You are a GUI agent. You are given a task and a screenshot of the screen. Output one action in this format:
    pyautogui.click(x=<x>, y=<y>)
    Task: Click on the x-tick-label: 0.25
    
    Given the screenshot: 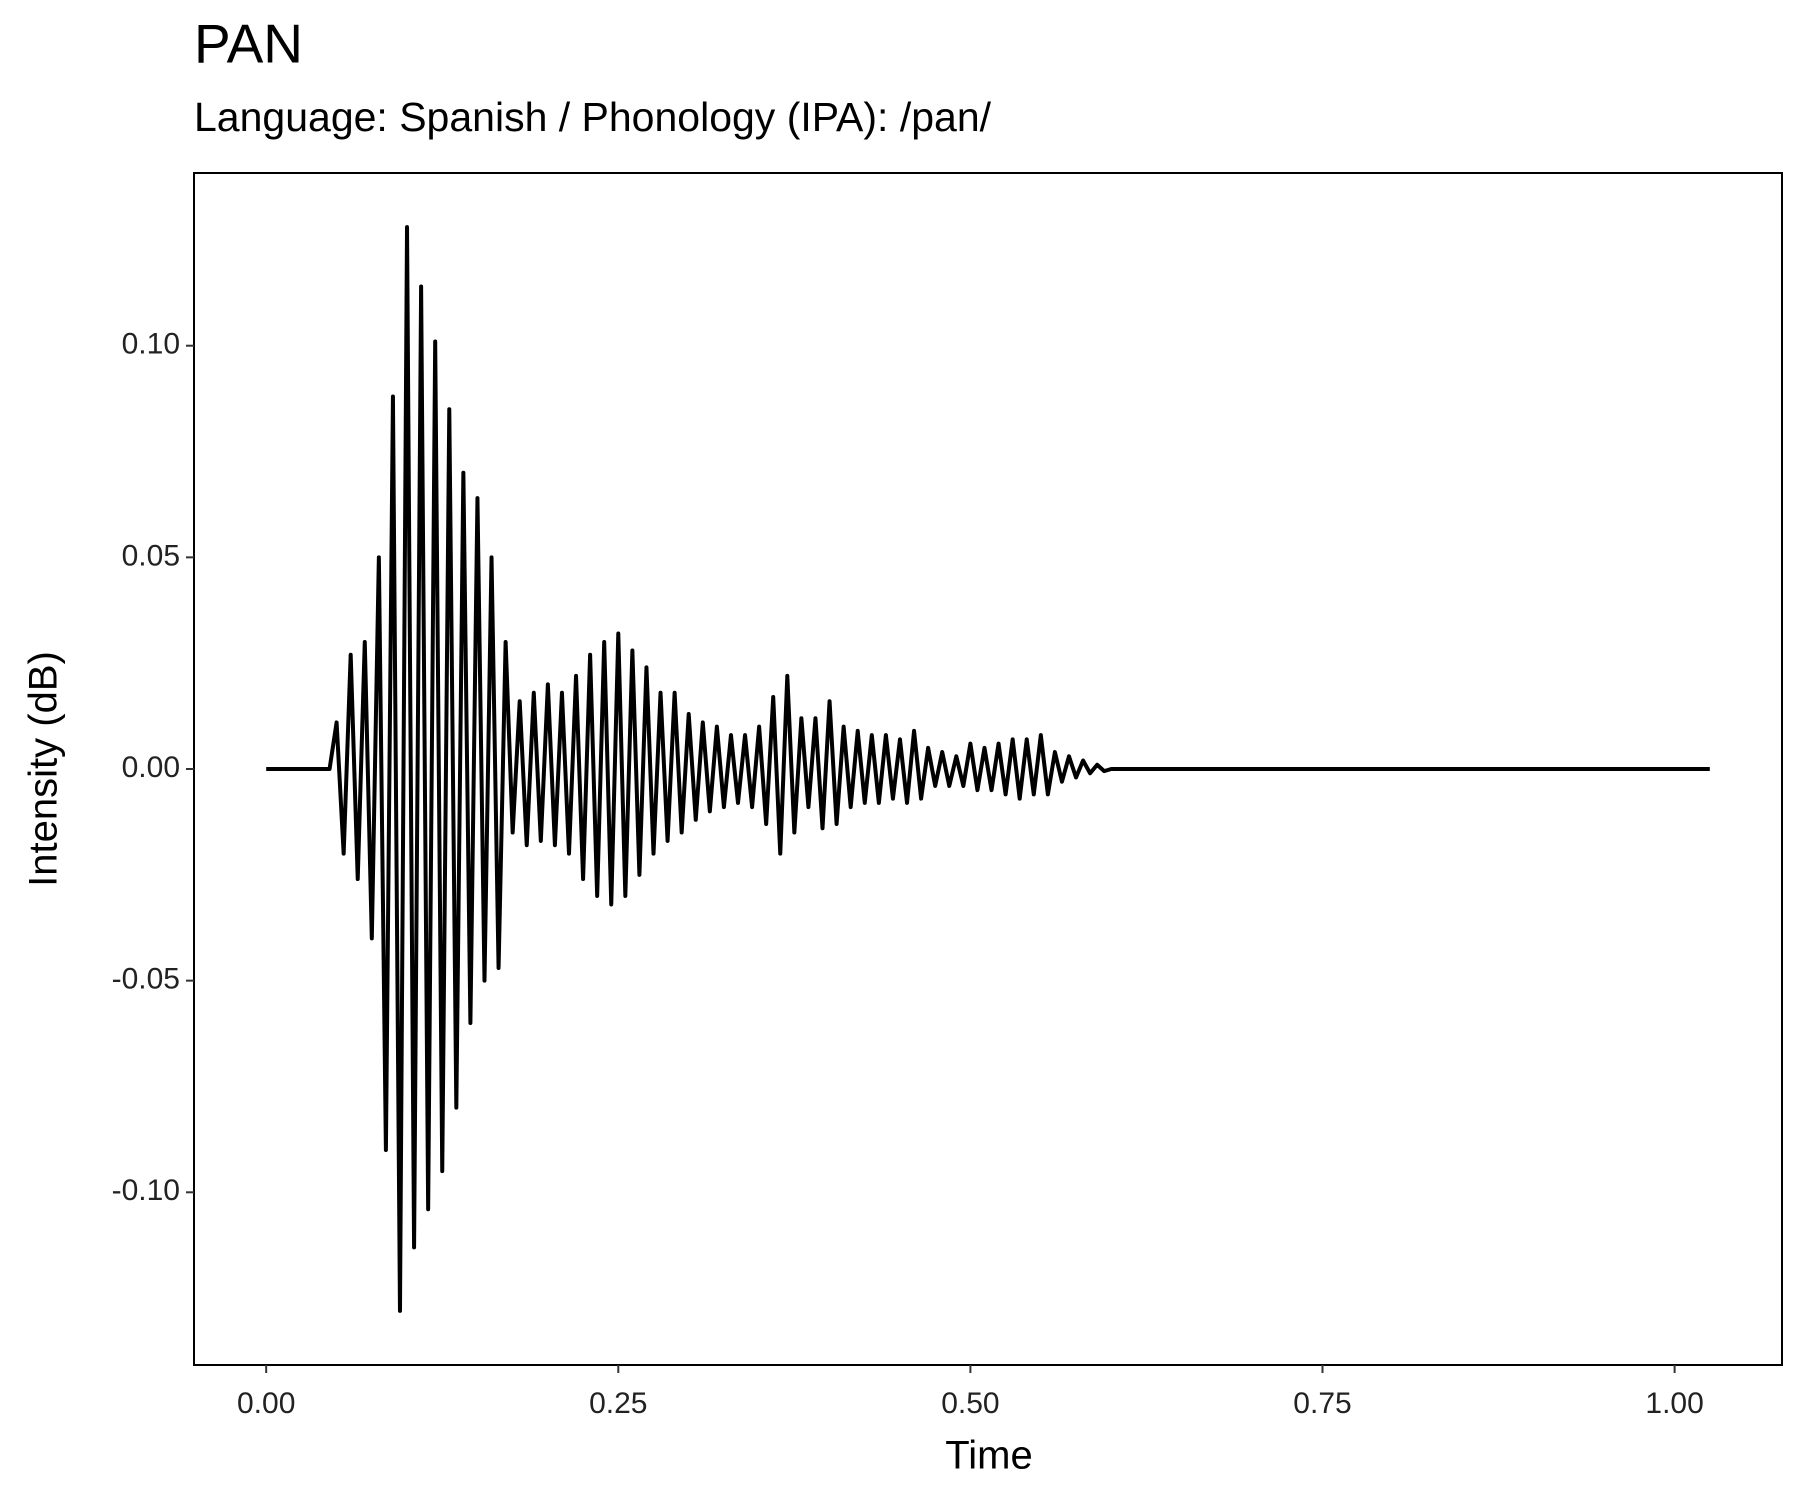 What is the action you would take?
    pyautogui.click(x=618, y=1403)
    